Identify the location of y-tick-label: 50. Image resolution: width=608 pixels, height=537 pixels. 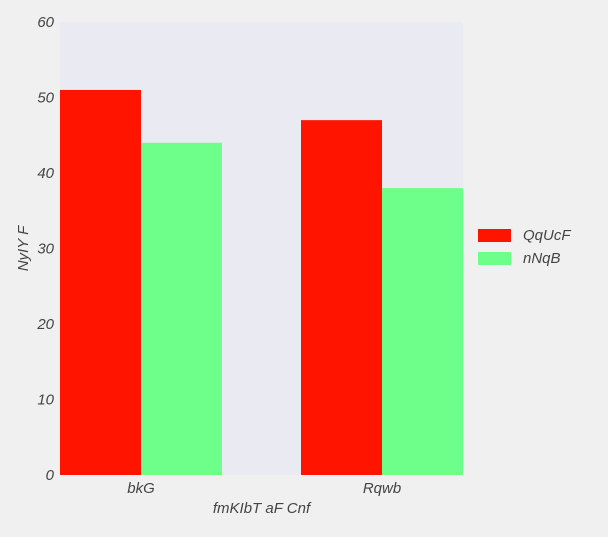
(45, 98).